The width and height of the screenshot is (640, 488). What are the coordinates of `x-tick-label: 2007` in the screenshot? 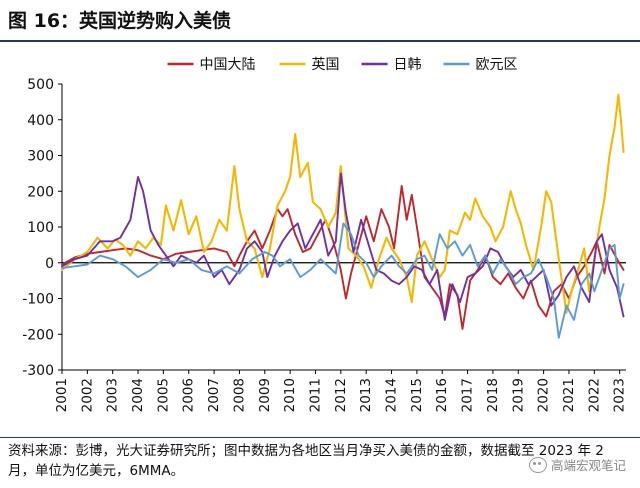 It's located at (214, 395).